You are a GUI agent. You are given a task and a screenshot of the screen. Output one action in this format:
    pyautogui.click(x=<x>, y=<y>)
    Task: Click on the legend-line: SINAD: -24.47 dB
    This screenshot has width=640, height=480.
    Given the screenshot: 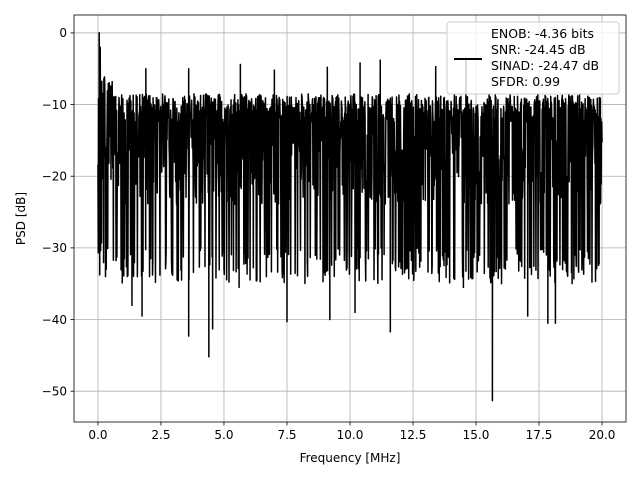 What is the action you would take?
    pyautogui.click(x=545, y=65)
    